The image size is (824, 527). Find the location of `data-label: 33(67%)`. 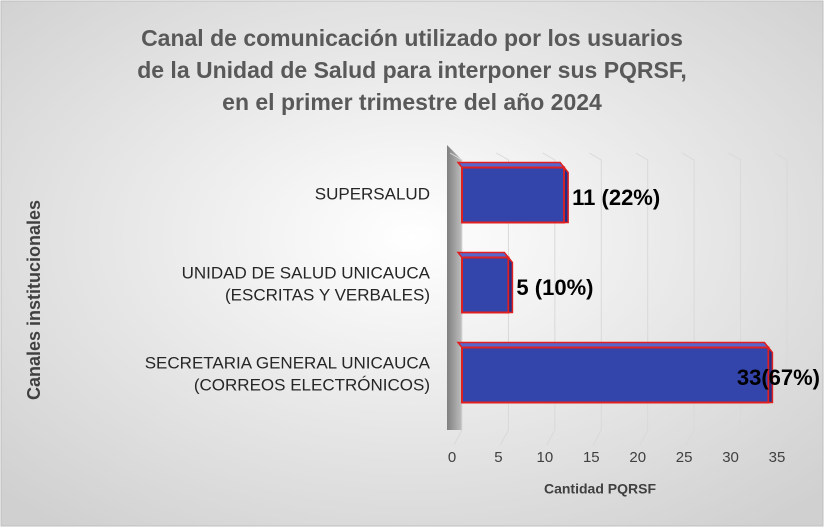

data-label: 33(67%) is located at coordinates (778, 377).